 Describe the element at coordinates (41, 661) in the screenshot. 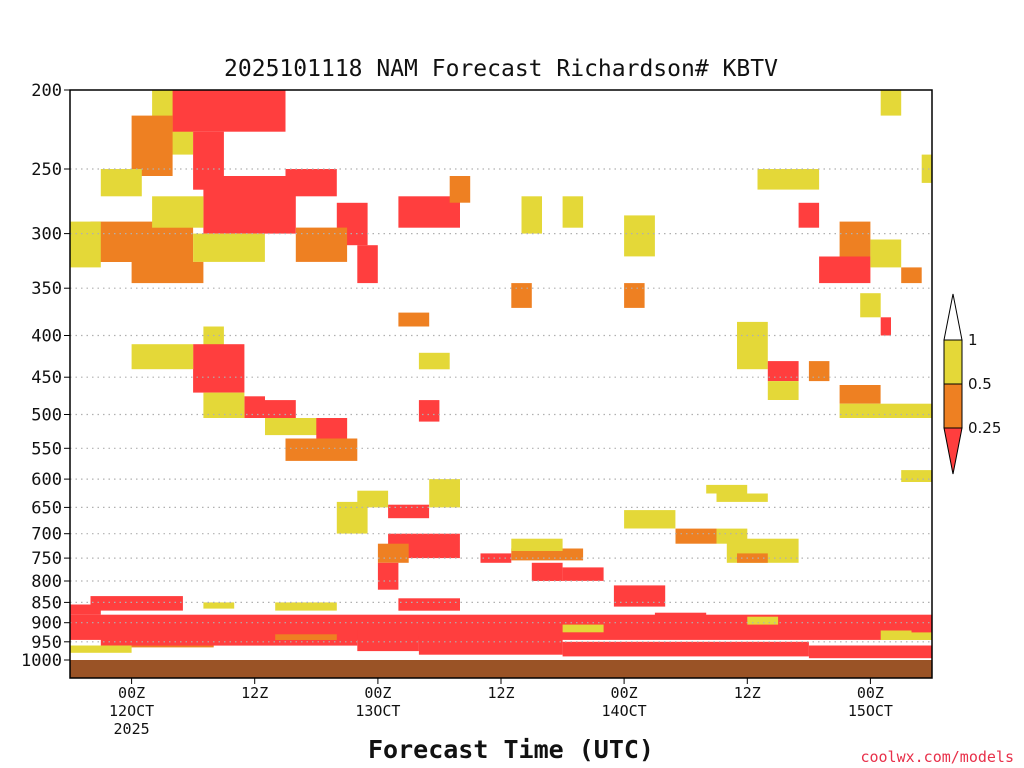

I see `y-tick-label: 1000` at that location.